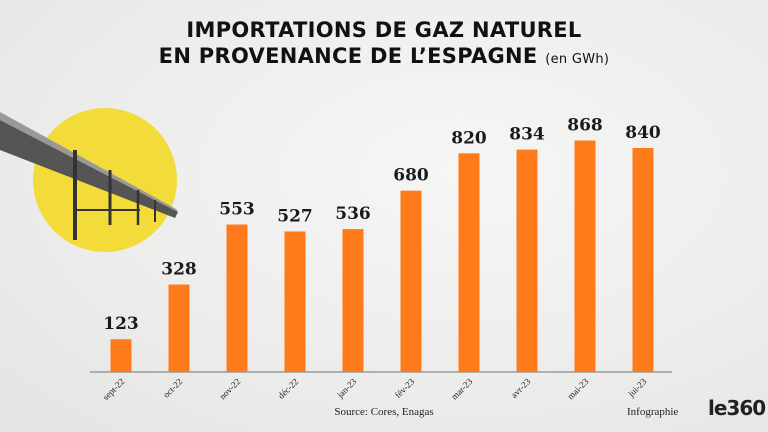 The height and width of the screenshot is (432, 768). Describe the element at coordinates (288, 388) in the screenshot. I see `x-tick-label: déc-22` at that location.